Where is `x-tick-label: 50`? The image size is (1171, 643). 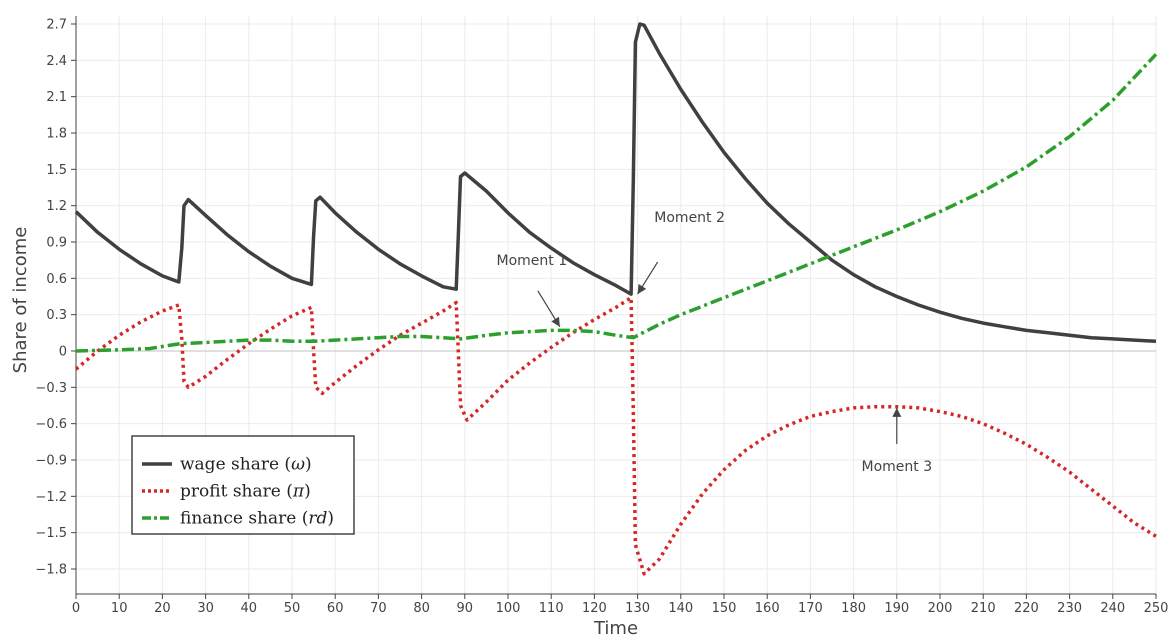 x-tick-label: 50 is located at coordinates (292, 608).